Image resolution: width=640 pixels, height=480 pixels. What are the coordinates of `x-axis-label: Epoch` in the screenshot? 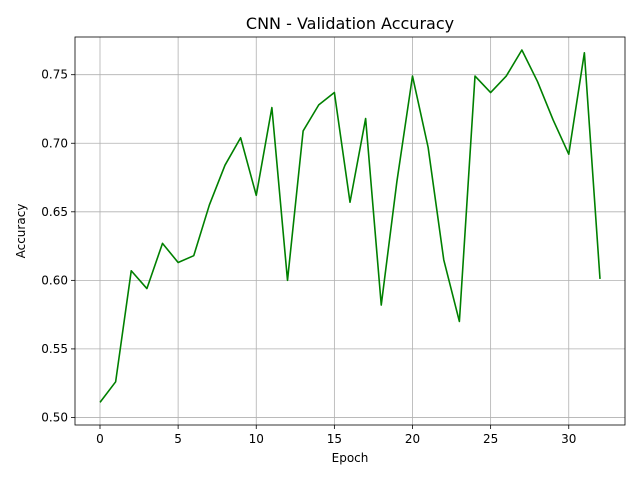 It's located at (350, 458).